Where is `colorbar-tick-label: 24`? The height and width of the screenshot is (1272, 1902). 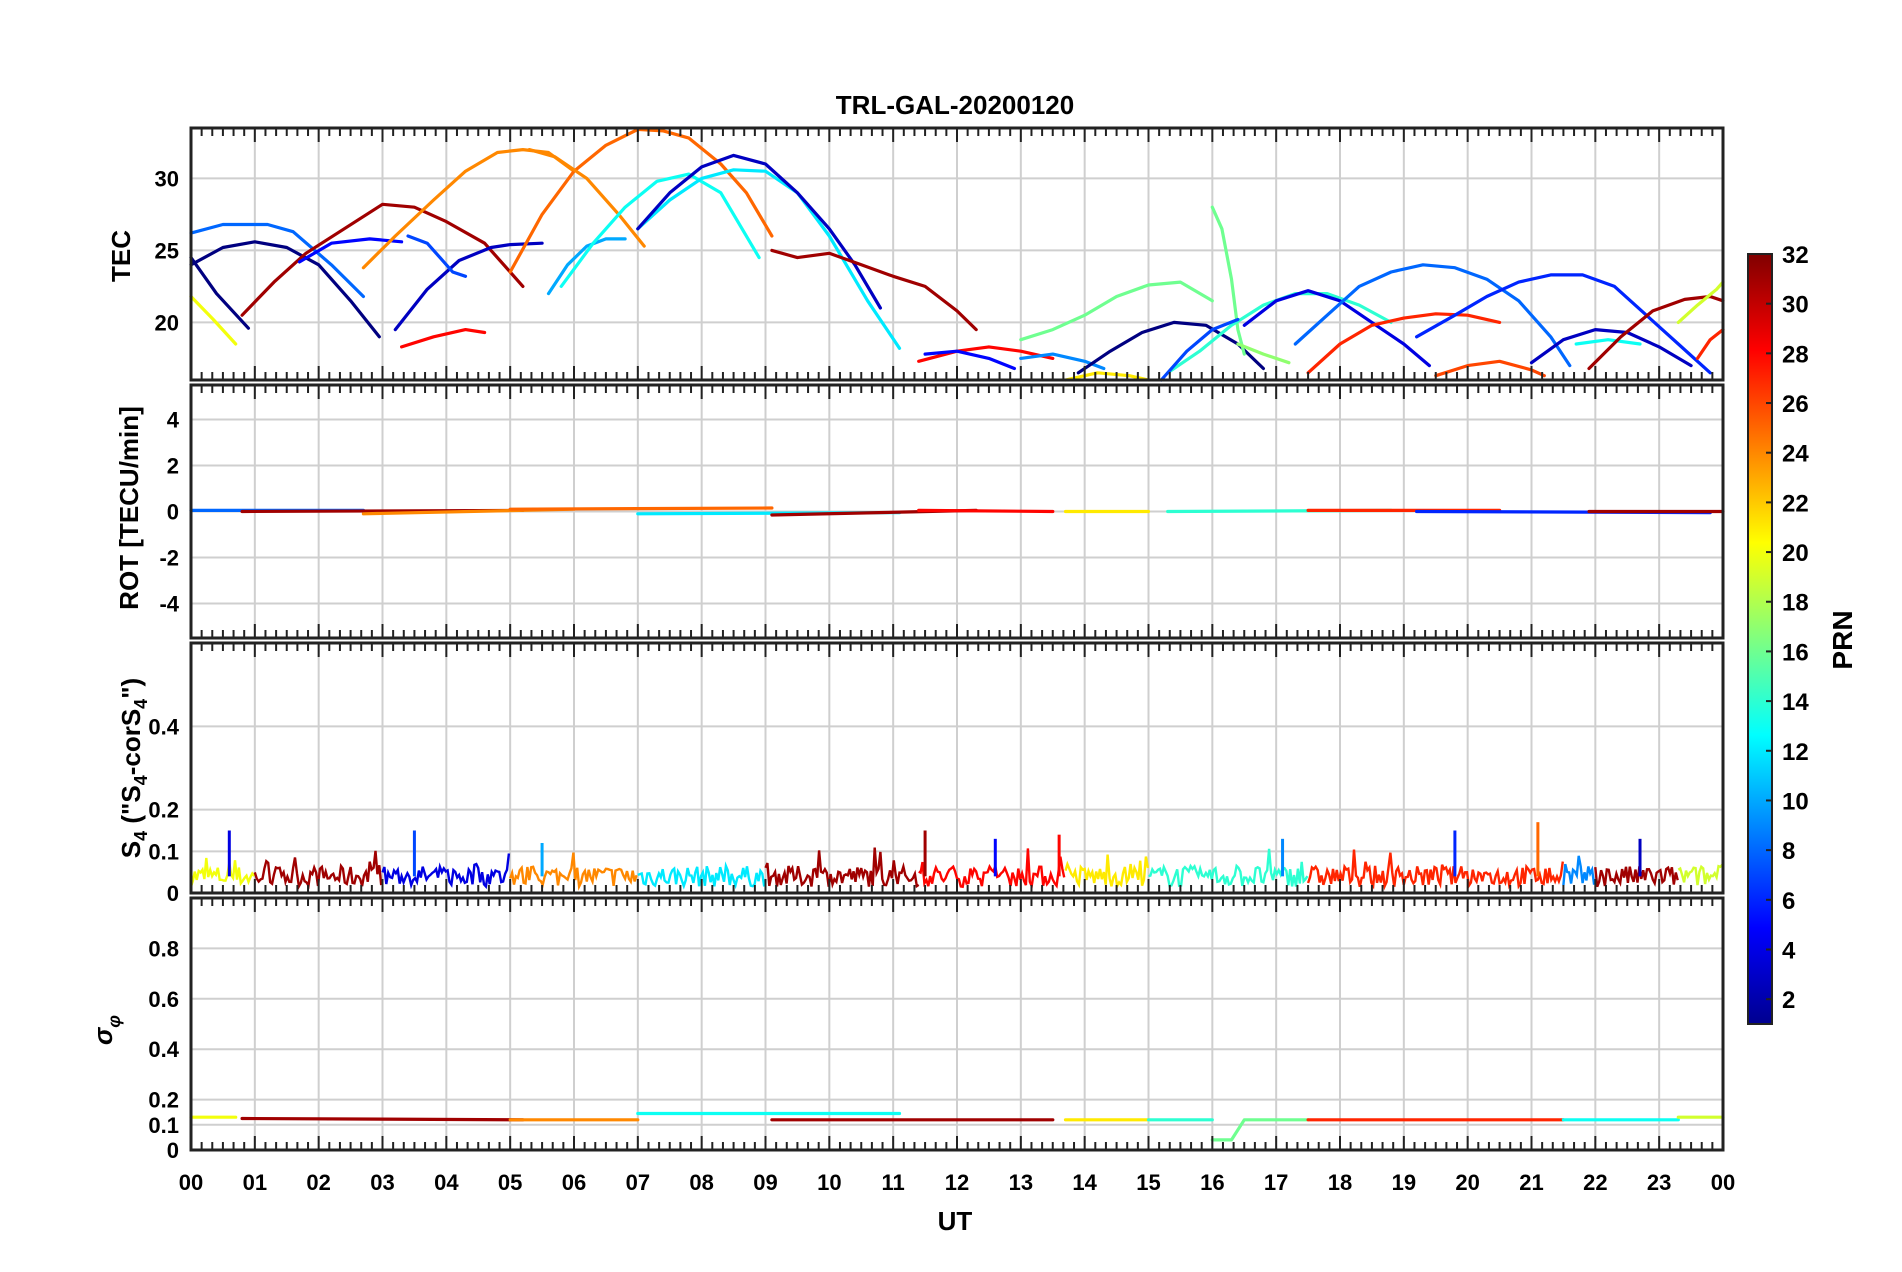
colorbar-tick-label: 24 is located at coordinates (1795, 454).